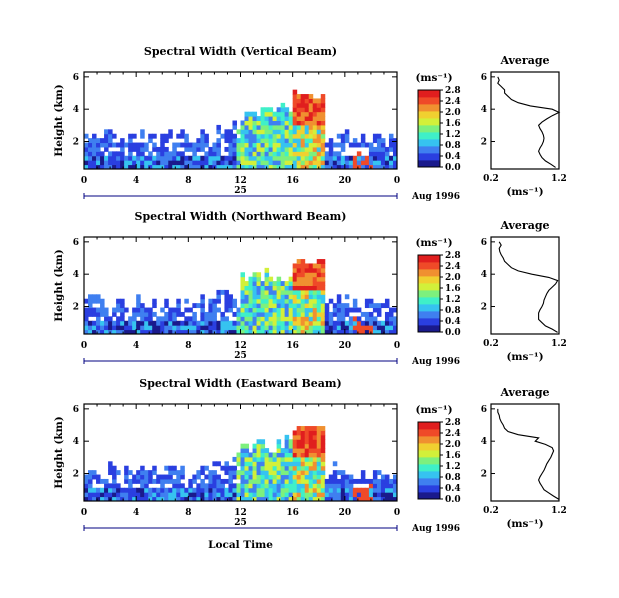 This screenshot has height=598, width=619. What do you see at coordinates (292, 181) in the screenshot?
I see `x-tick-label: 16` at bounding box center [292, 181].